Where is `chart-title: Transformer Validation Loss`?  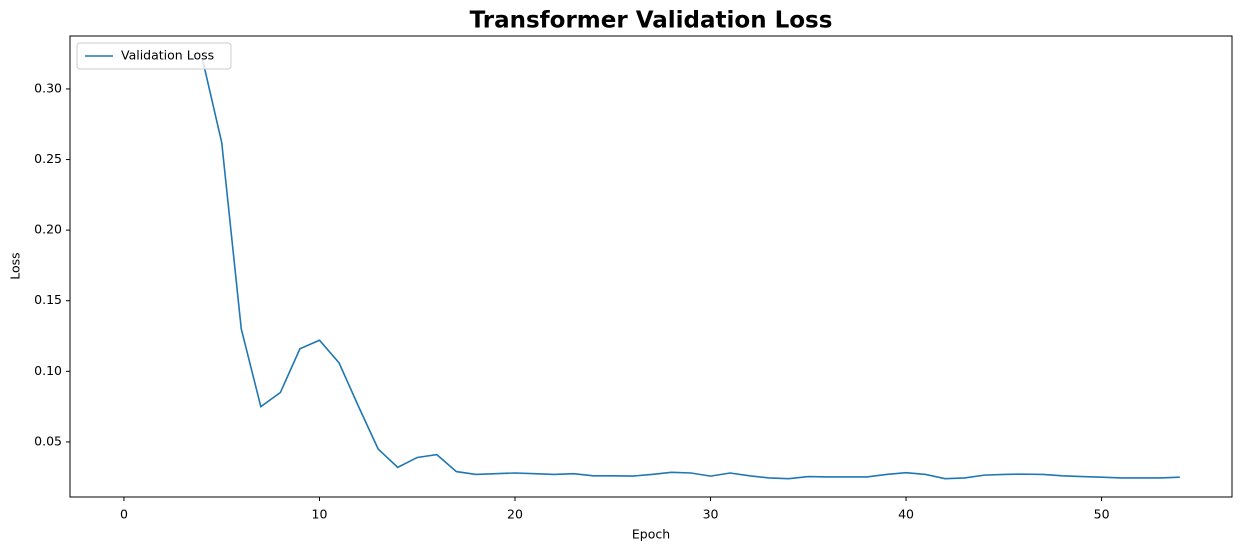 chart-title: Transformer Validation Loss is located at coordinates (651, 21).